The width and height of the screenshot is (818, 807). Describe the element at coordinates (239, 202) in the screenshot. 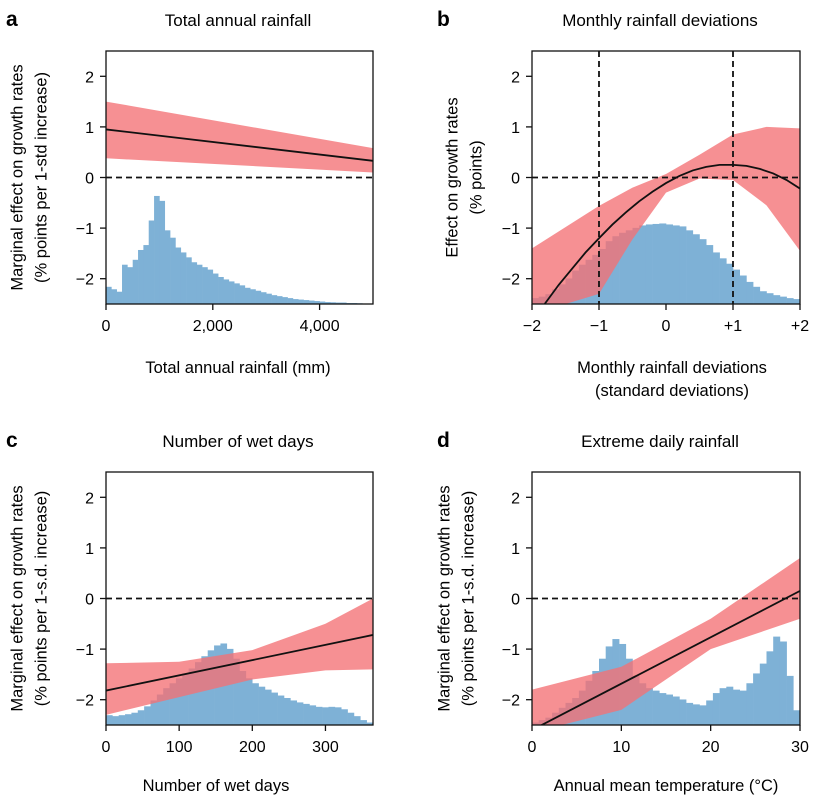

I see `plot-area` at that location.